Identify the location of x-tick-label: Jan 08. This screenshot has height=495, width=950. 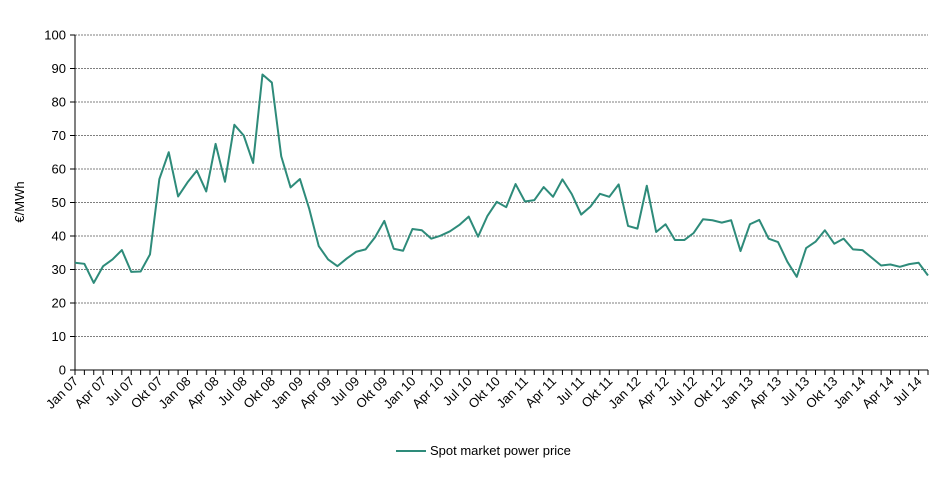
(174, 393).